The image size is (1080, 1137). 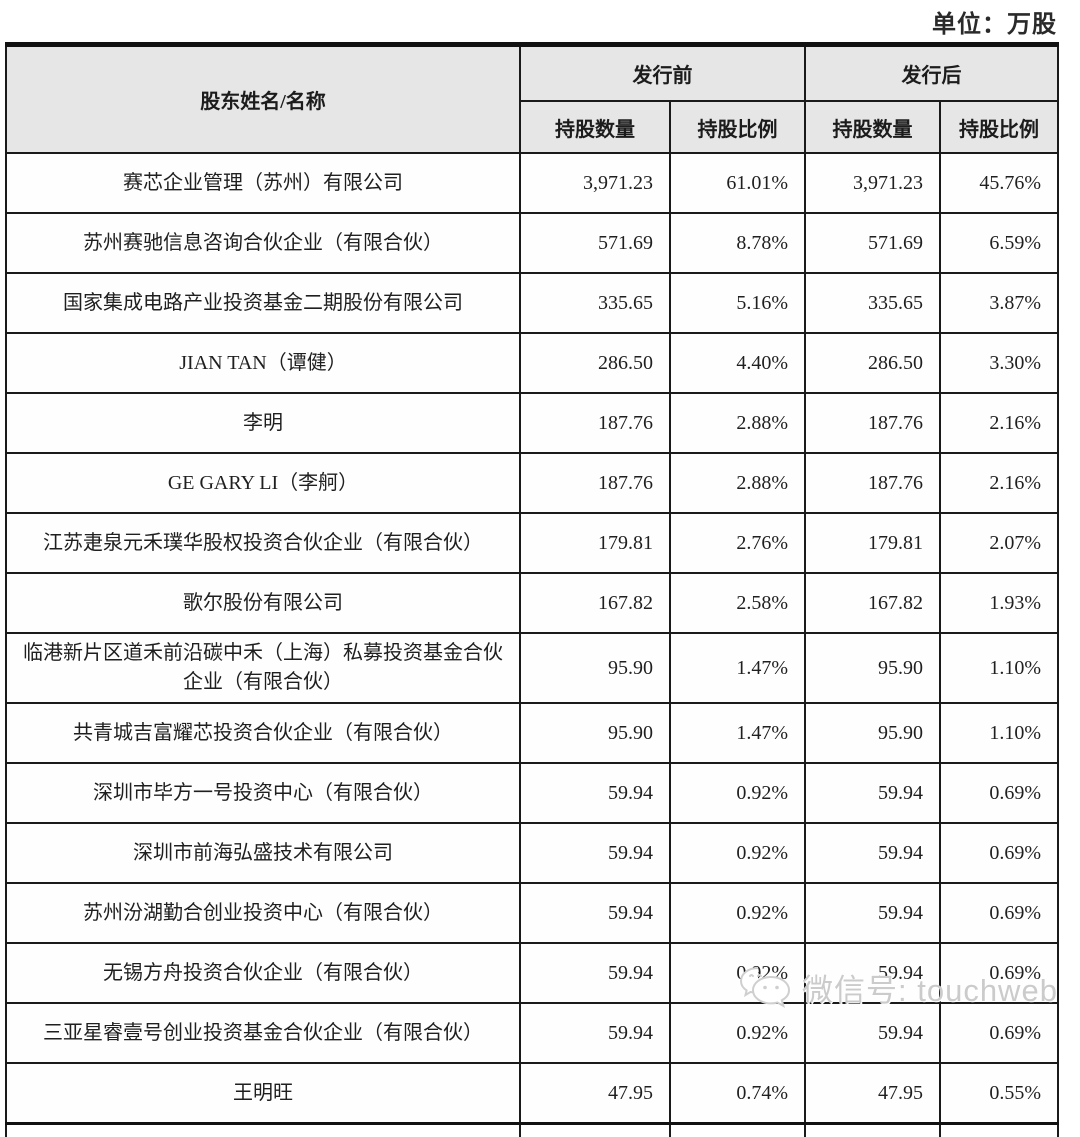 I want to click on pct-after-cell: 3.30%, so click(x=999, y=363).